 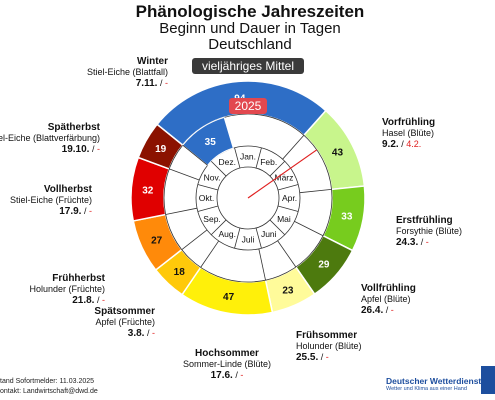 I want to click on month-label-10: Nov., so click(x=212, y=177).